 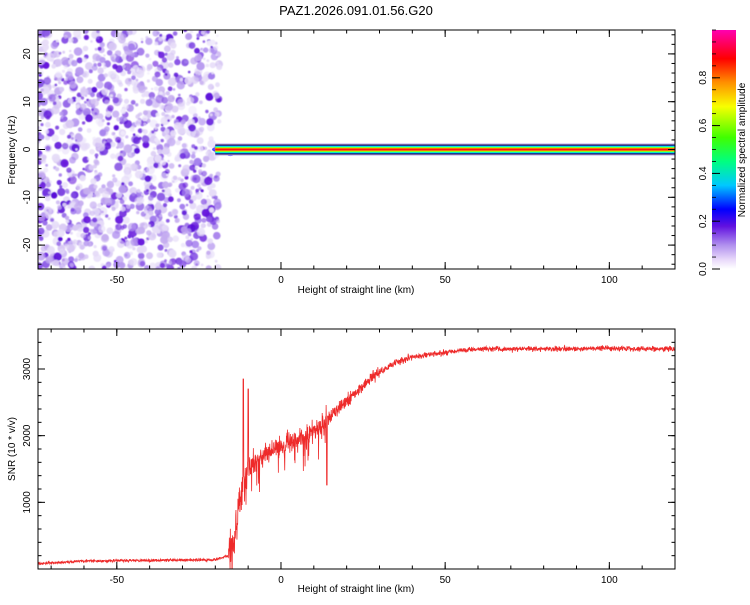 What do you see at coordinates (446, 580) in the screenshot?
I see `x-tick-label: 50` at bounding box center [446, 580].